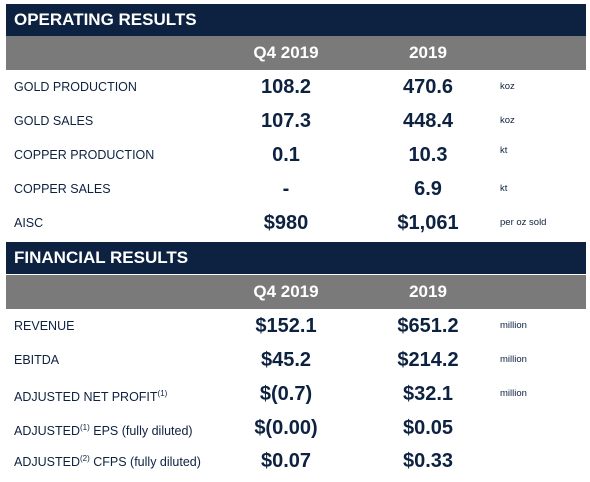 This screenshot has height=482, width=590. I want to click on row-value-year: $32.1, so click(428, 394).